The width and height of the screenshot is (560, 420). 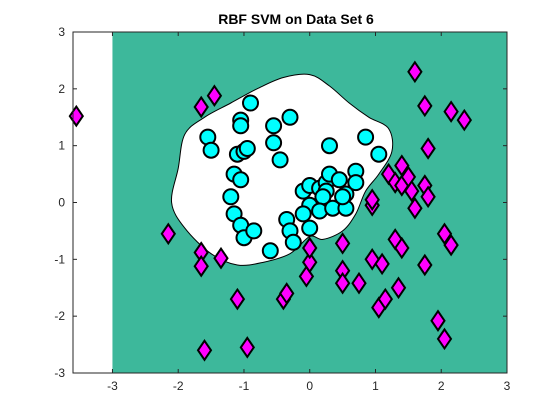 What do you see at coordinates (61, 203) in the screenshot?
I see `y-tick-label: 0` at bounding box center [61, 203].